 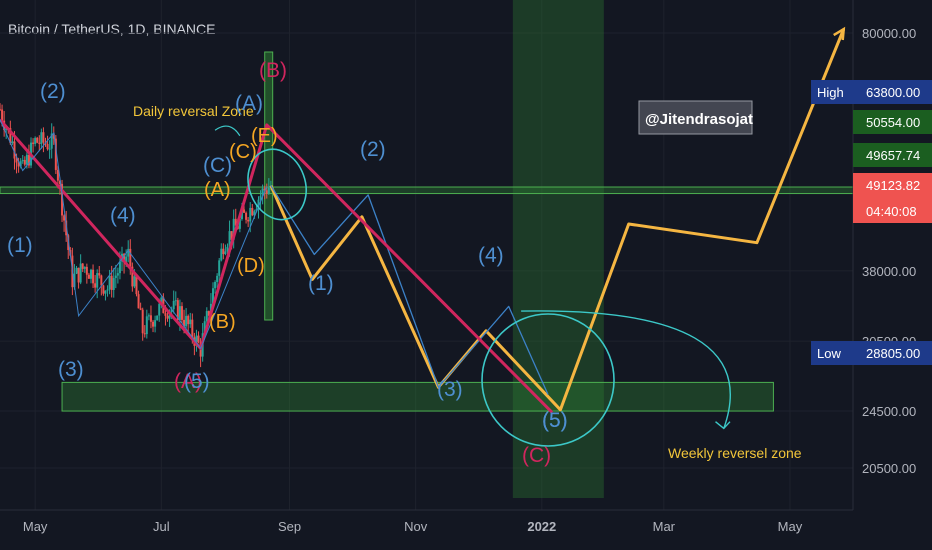 I want to click on projection-path-blue, so click(x=409, y=290).